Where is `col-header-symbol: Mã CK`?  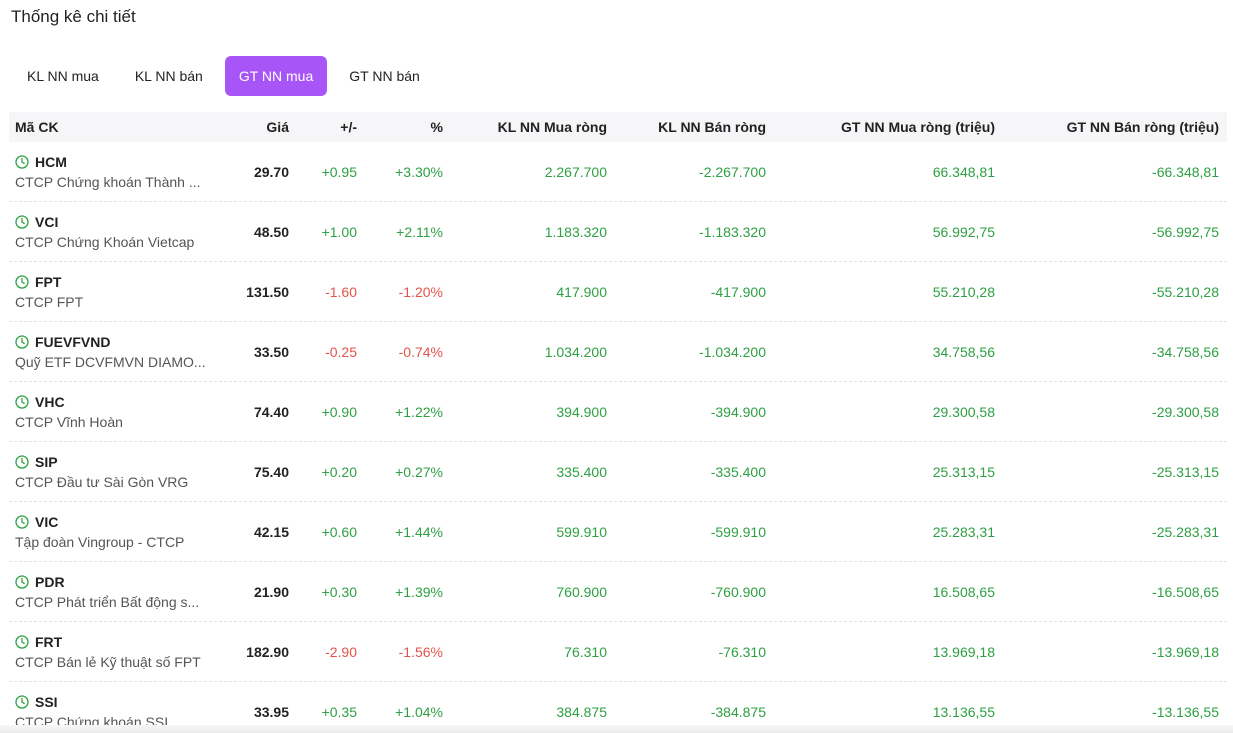 col-header-symbol: Mã CK is located at coordinates (37, 127).